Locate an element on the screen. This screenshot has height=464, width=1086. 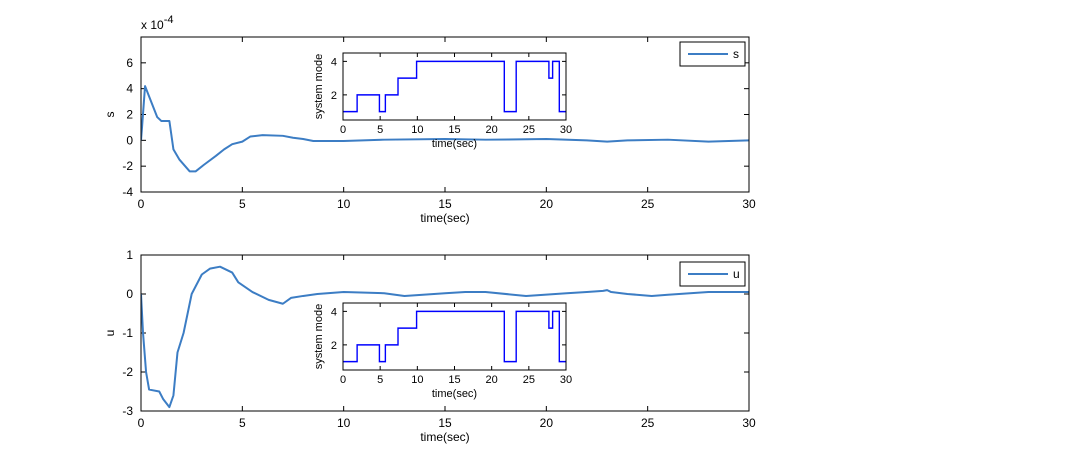
y-tick-label: -1 is located at coordinates (127, 333).